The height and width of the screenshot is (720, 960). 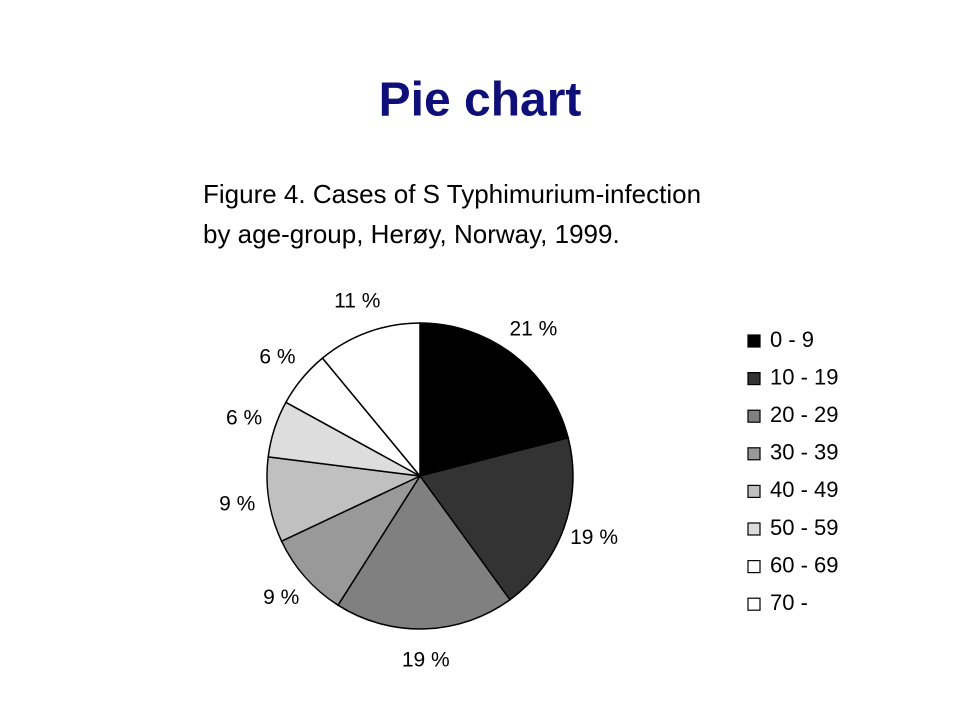 What do you see at coordinates (792, 339) in the screenshot?
I see `legend-label: 0 - 9` at bounding box center [792, 339].